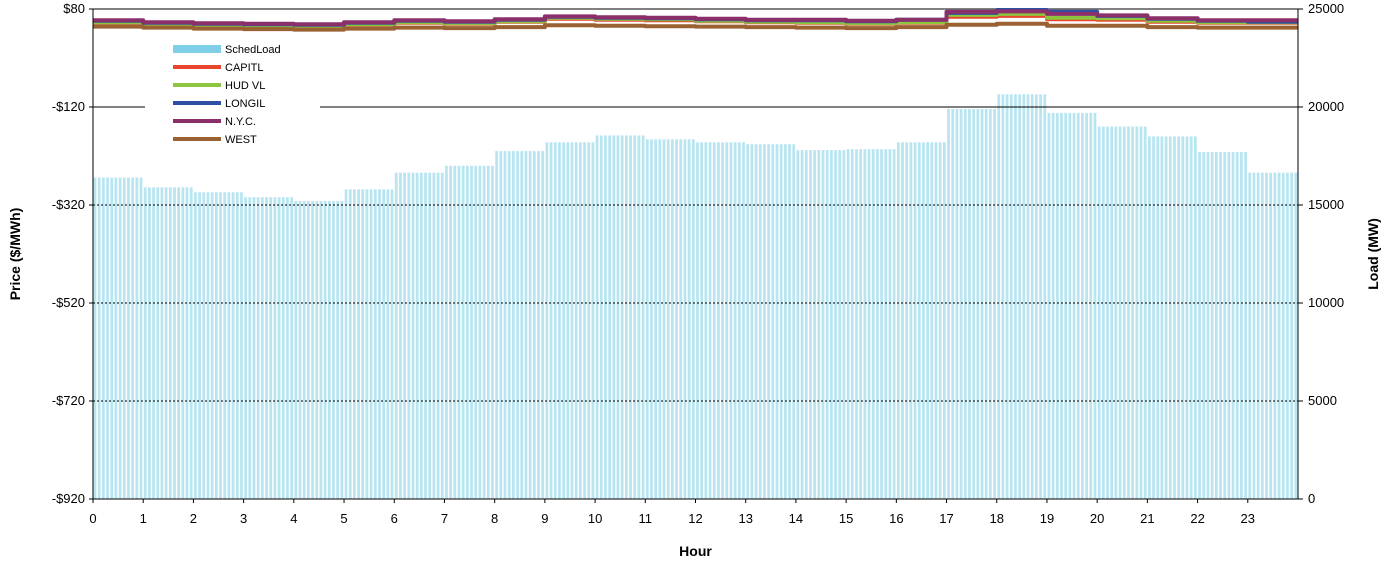  What do you see at coordinates (1197, 518) in the screenshot?
I see `x-tick-label: 22` at bounding box center [1197, 518].